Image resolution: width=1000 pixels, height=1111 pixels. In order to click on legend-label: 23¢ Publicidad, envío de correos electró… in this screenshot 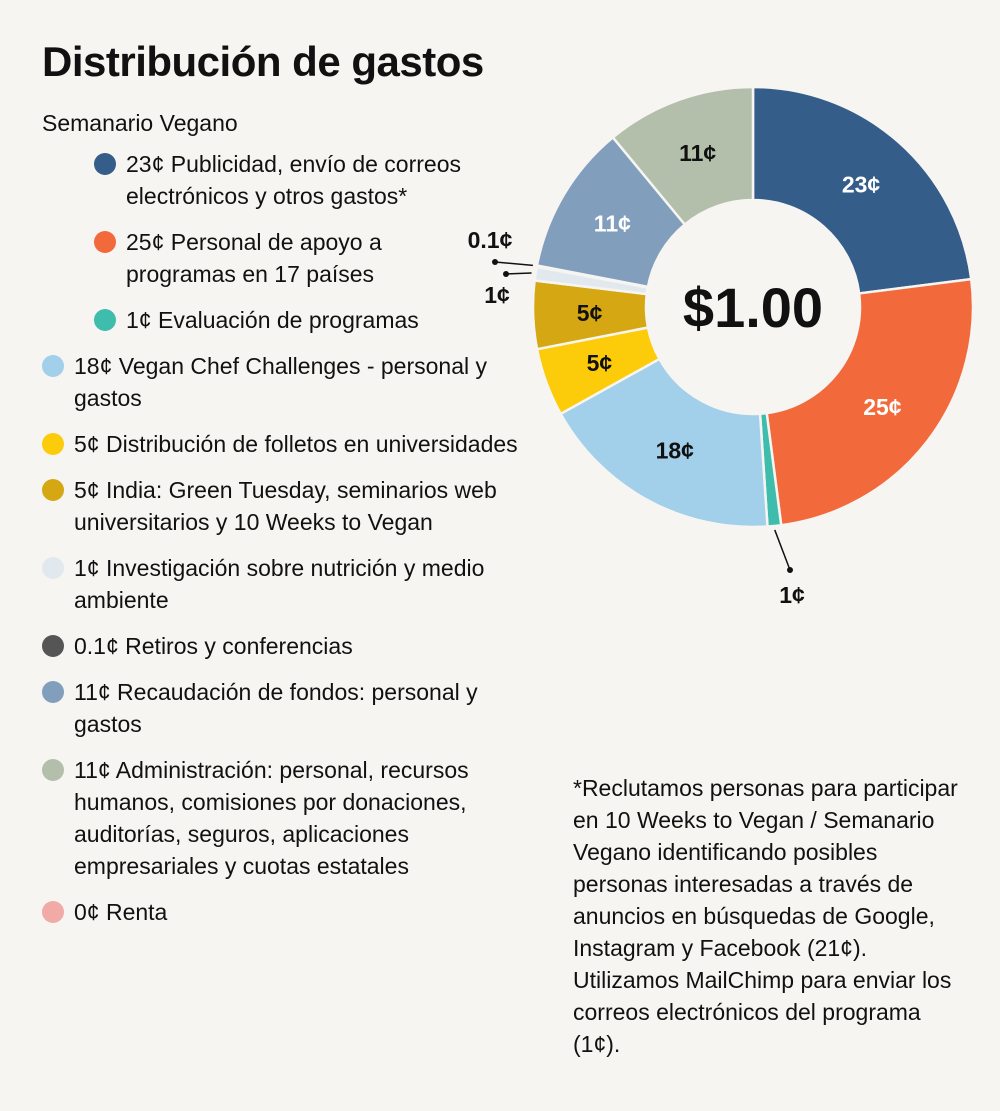, I will do `click(293, 180)`.